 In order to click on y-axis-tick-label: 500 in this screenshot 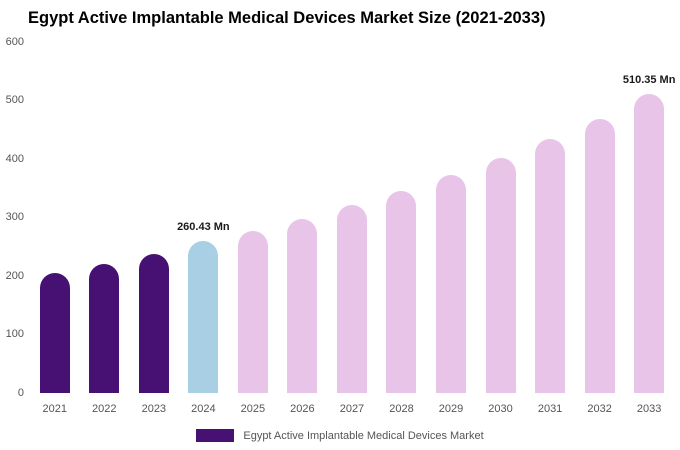, I will do `click(14, 100)`.